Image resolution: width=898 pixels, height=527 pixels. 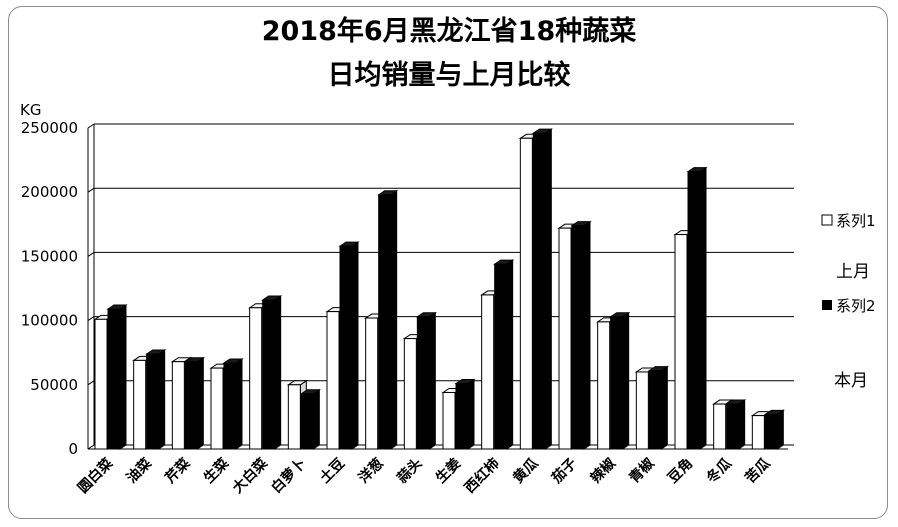 I want to click on x-tick-label: 土豆, so click(x=332, y=471).